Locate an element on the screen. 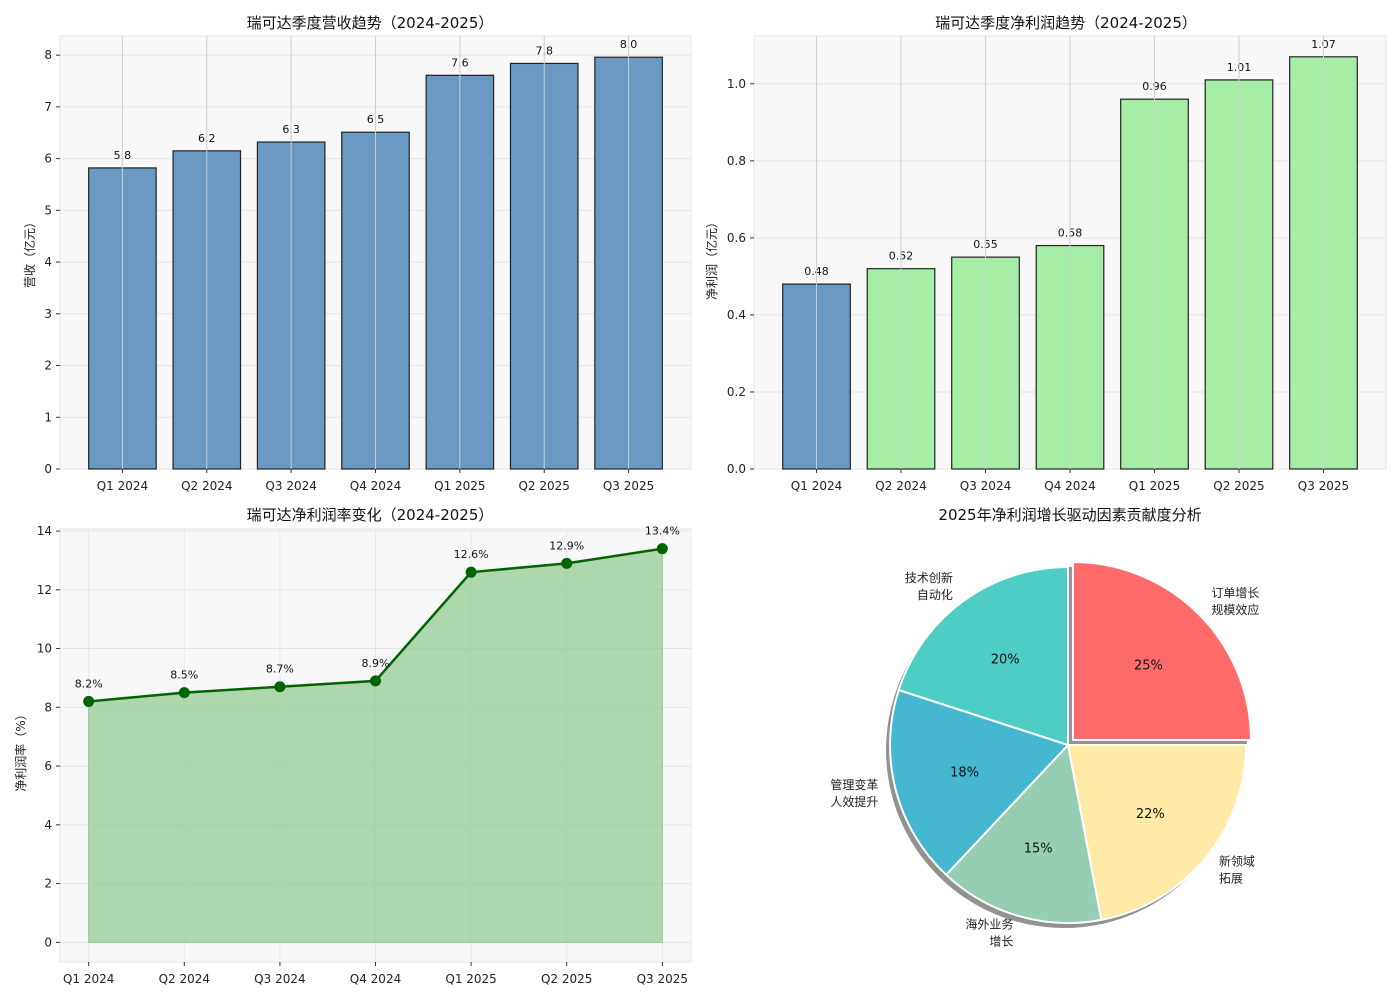 Image resolution: width=1400 pixels, height=1000 pixels. profit-x-tick-label: Q1 2024 is located at coordinates (816, 486).